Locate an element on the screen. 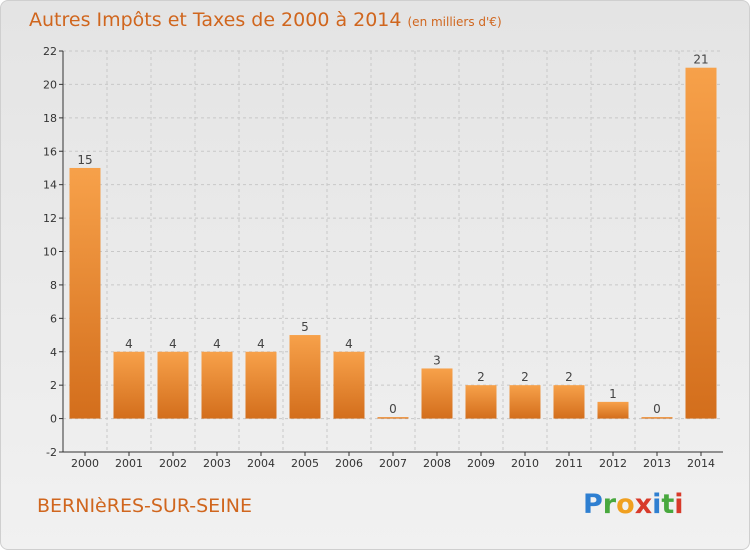 The width and height of the screenshot is (750, 550). logo-letter: t is located at coordinates (668, 504).